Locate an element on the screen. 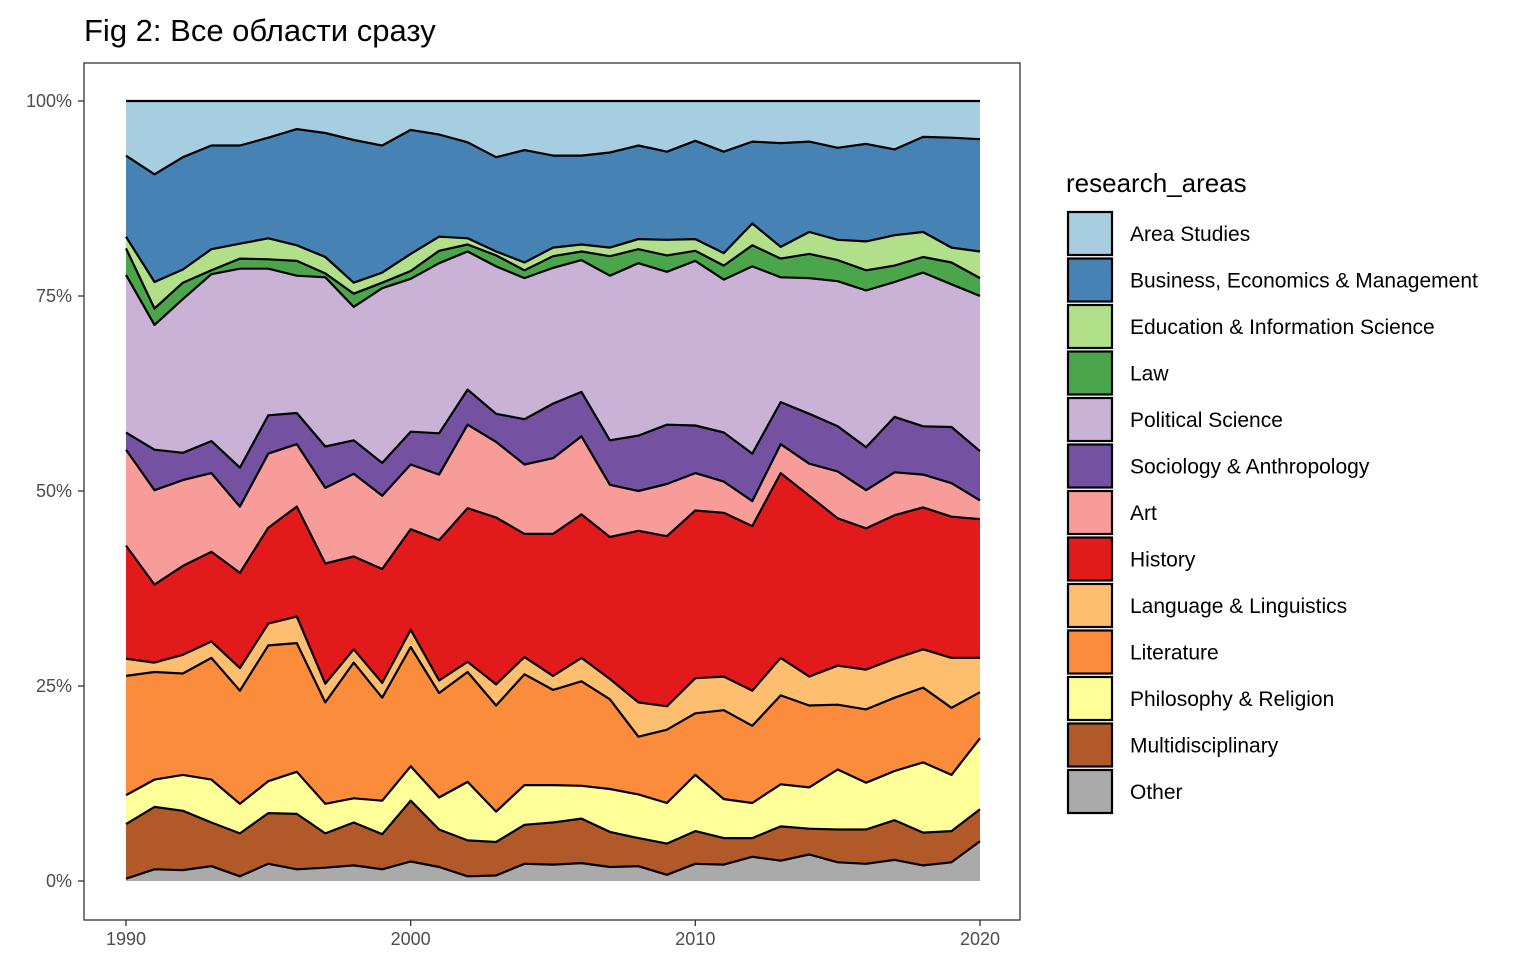  legend-key-art is located at coordinates (1090, 512).